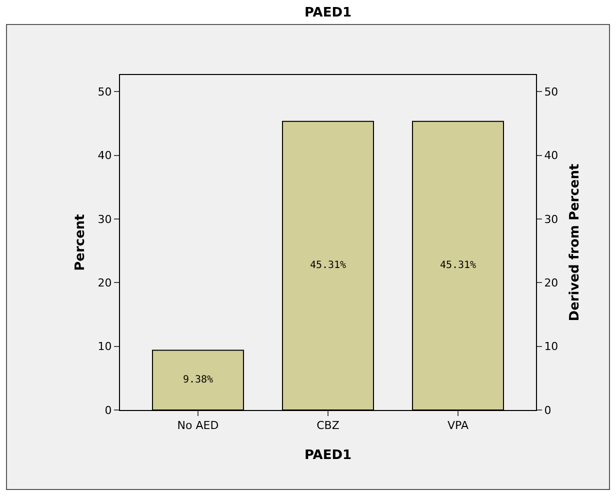 The width and height of the screenshot is (616, 498). I want to click on y-tick-label: 0, so click(108, 410).